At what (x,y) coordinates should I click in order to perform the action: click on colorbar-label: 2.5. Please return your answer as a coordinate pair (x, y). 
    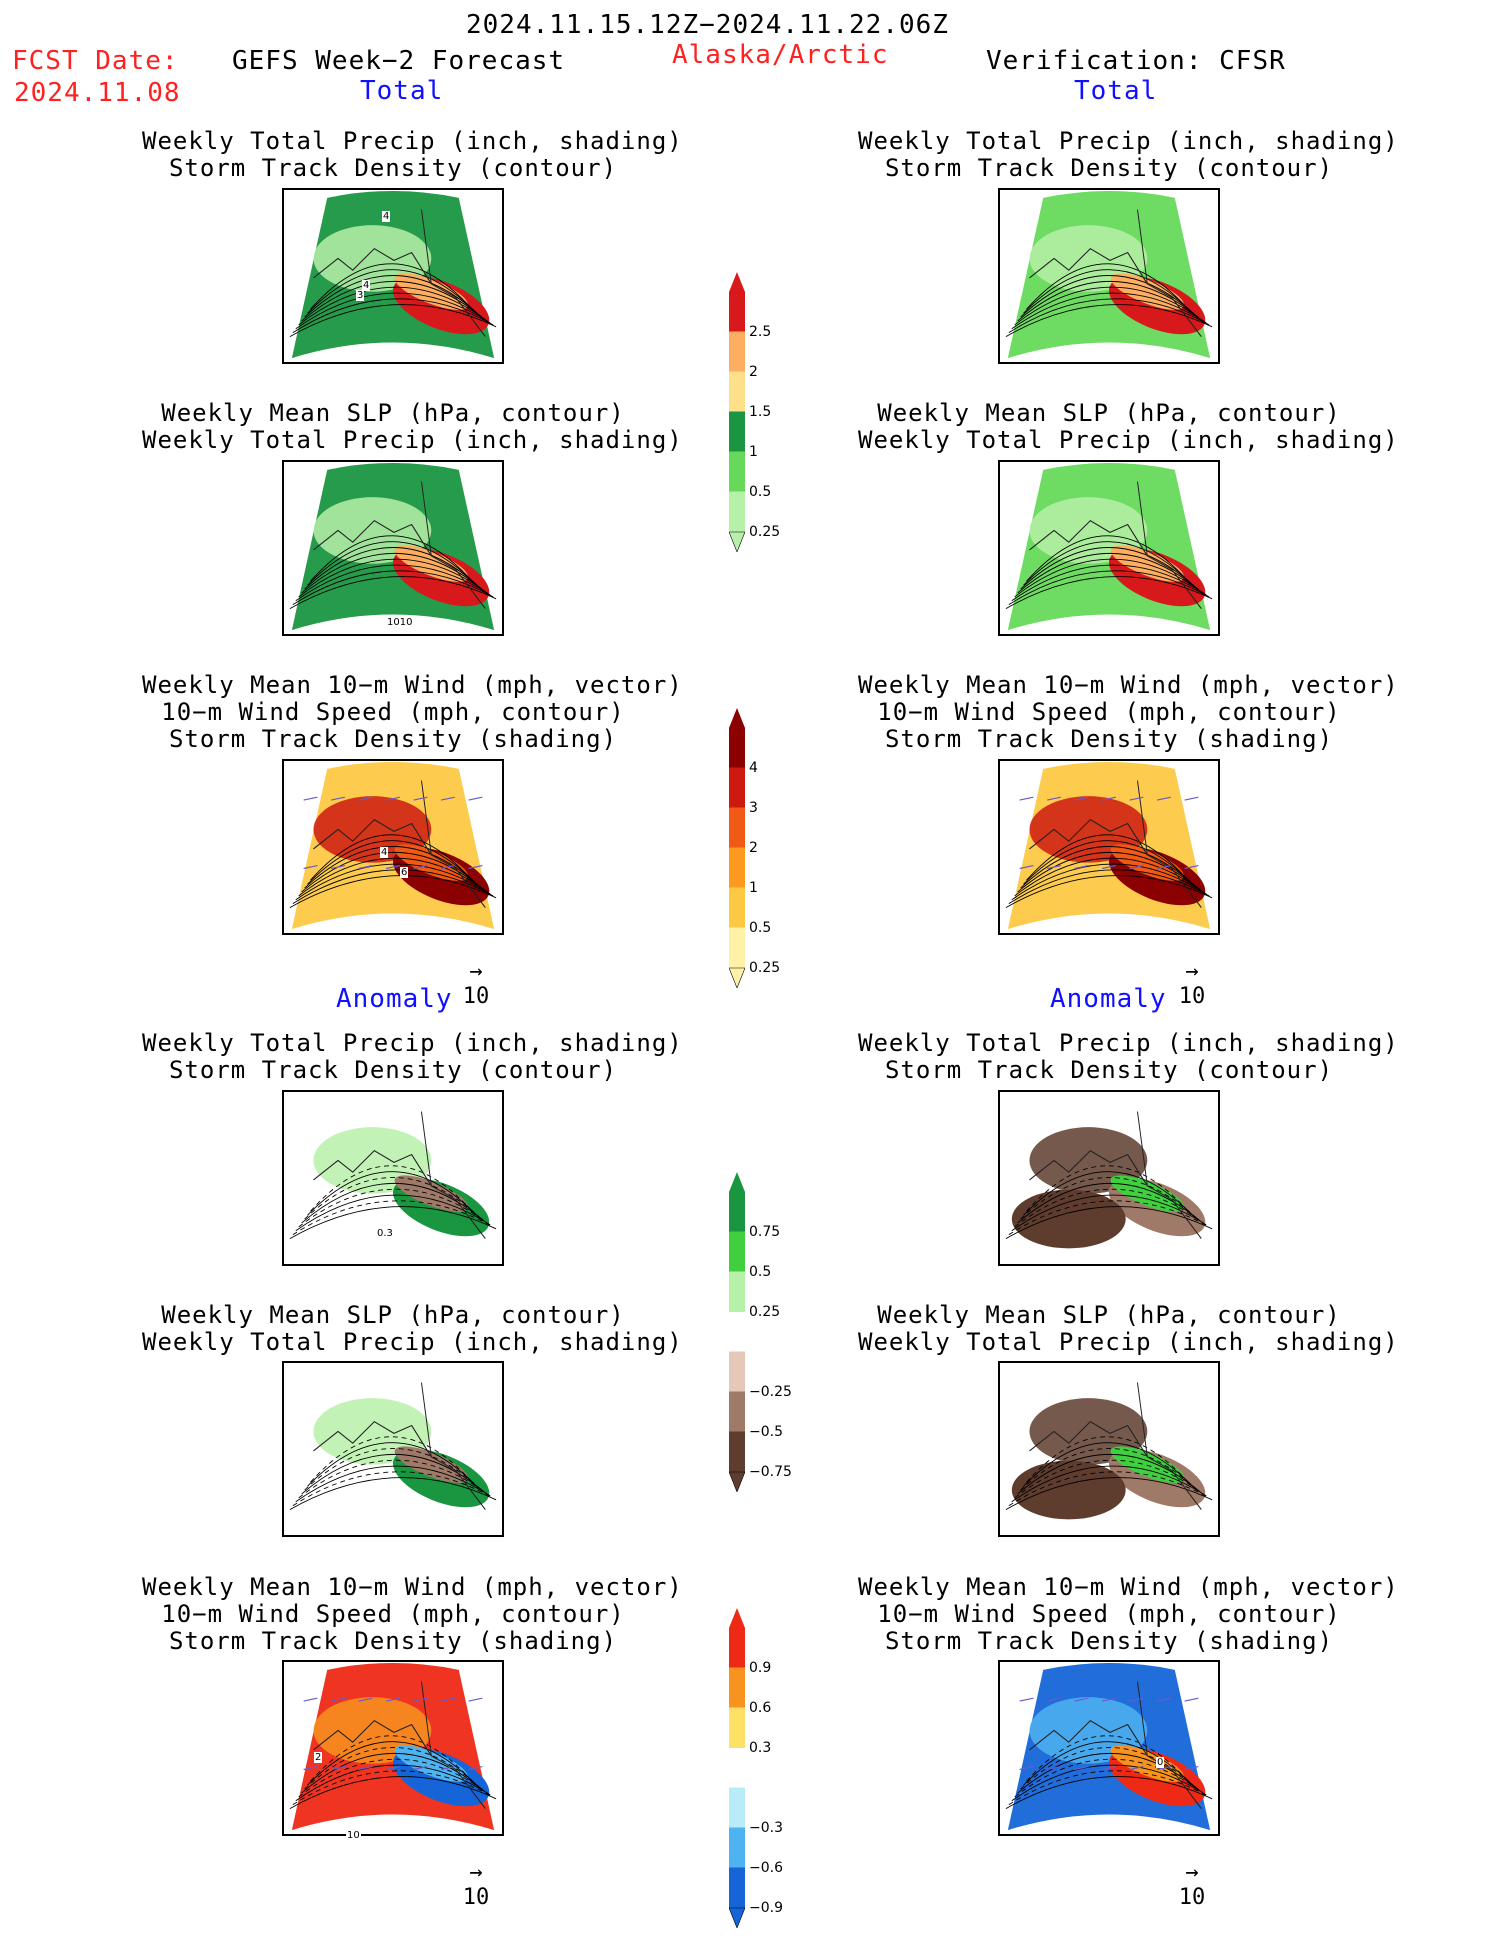
    Looking at the image, I should click on (760, 332).